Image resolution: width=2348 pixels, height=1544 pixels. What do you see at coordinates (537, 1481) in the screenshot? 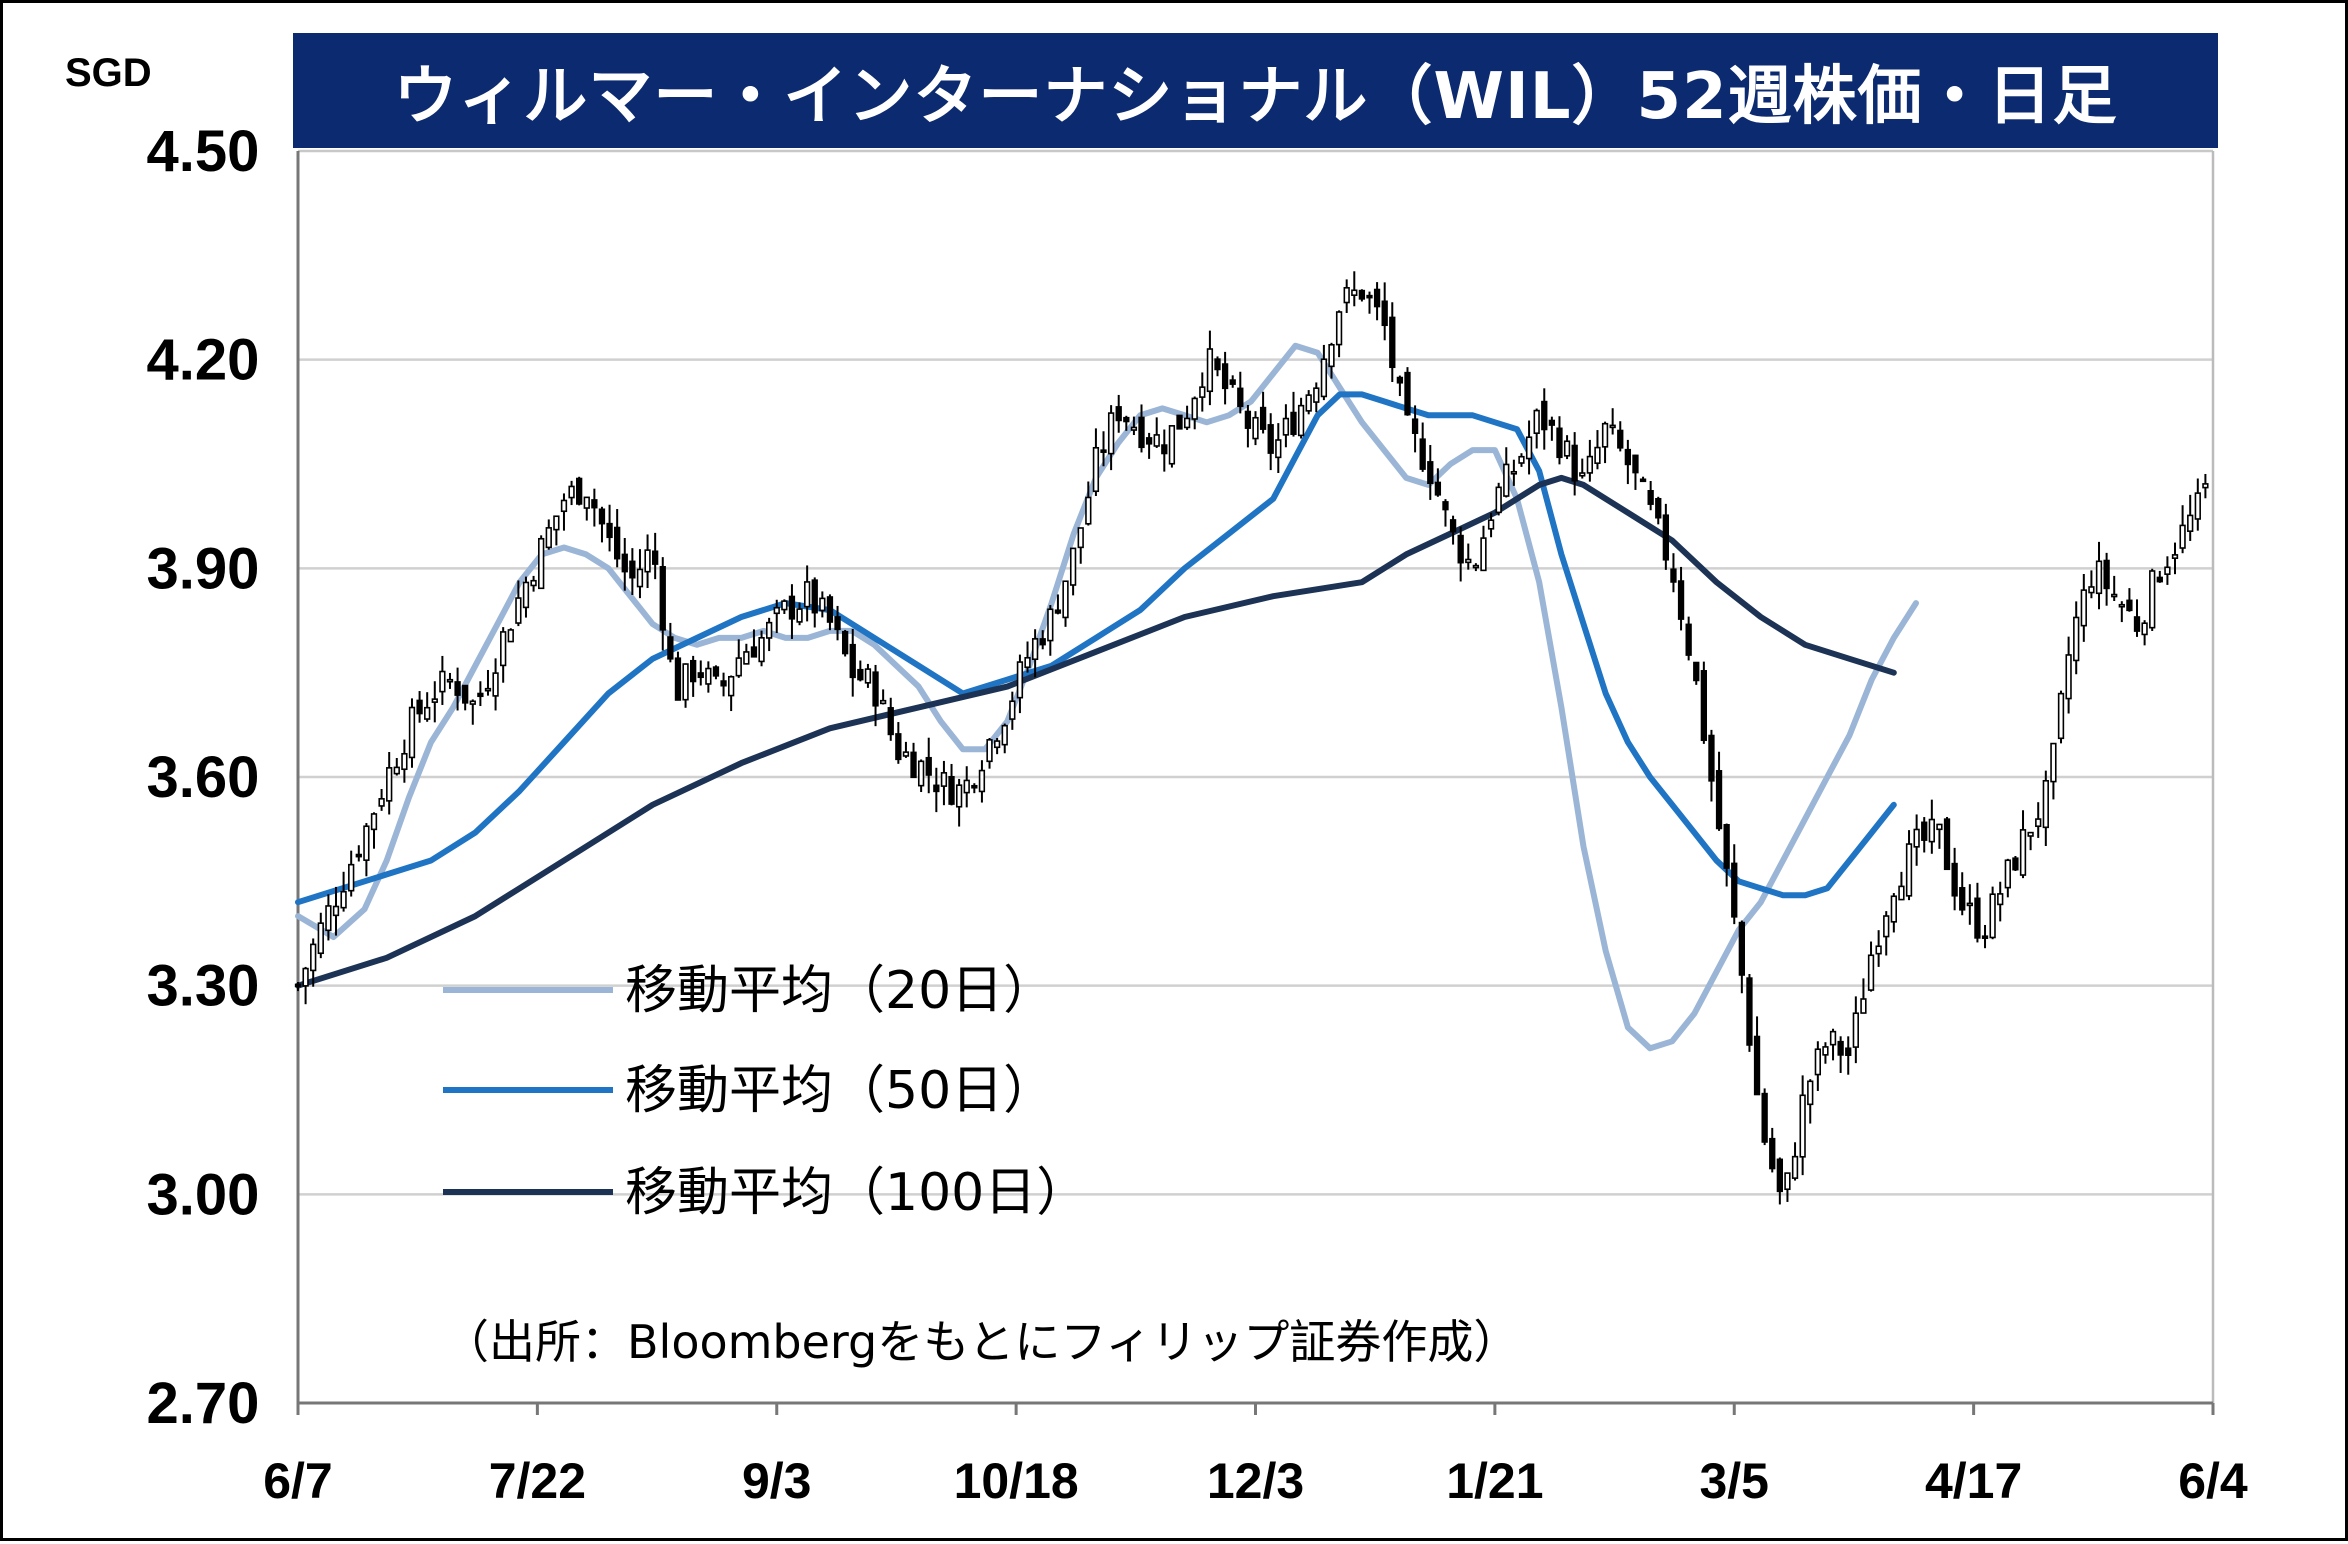
I see `x-tick-label: 7/22` at bounding box center [537, 1481].